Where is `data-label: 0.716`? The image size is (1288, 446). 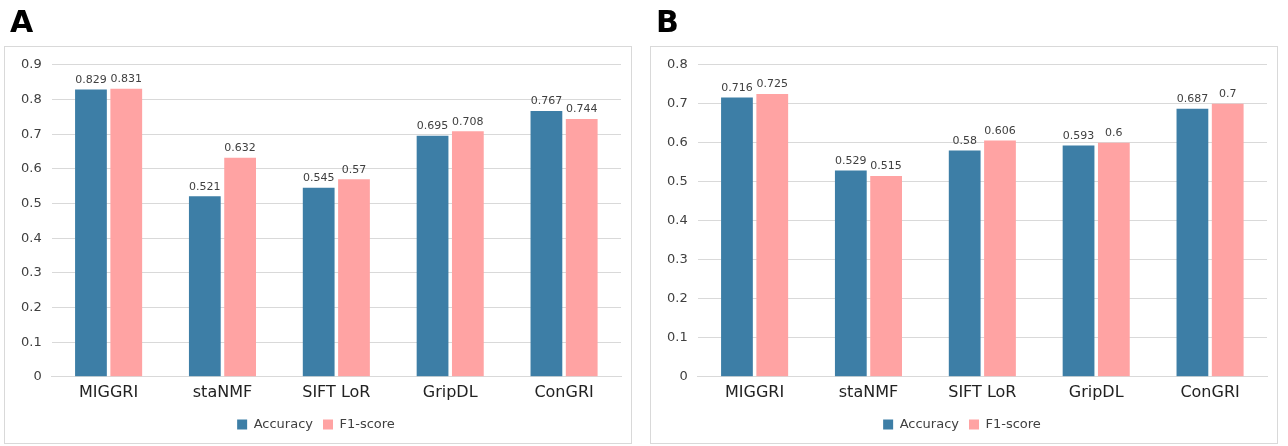
data-label: 0.716 is located at coordinates (737, 87).